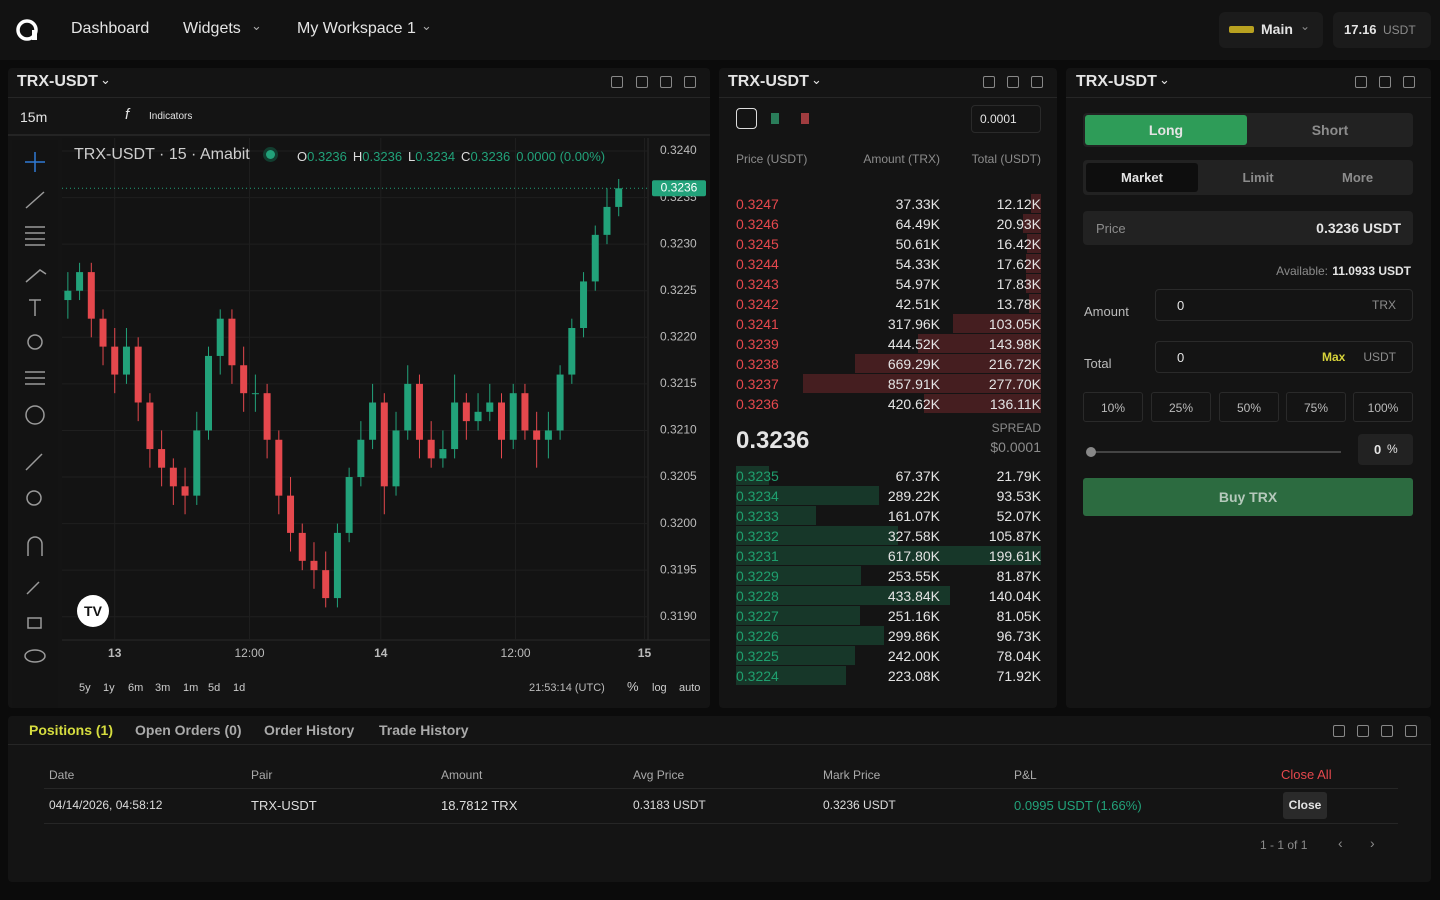  What do you see at coordinates (1111, 228) in the screenshot?
I see `price-label: Price` at bounding box center [1111, 228].